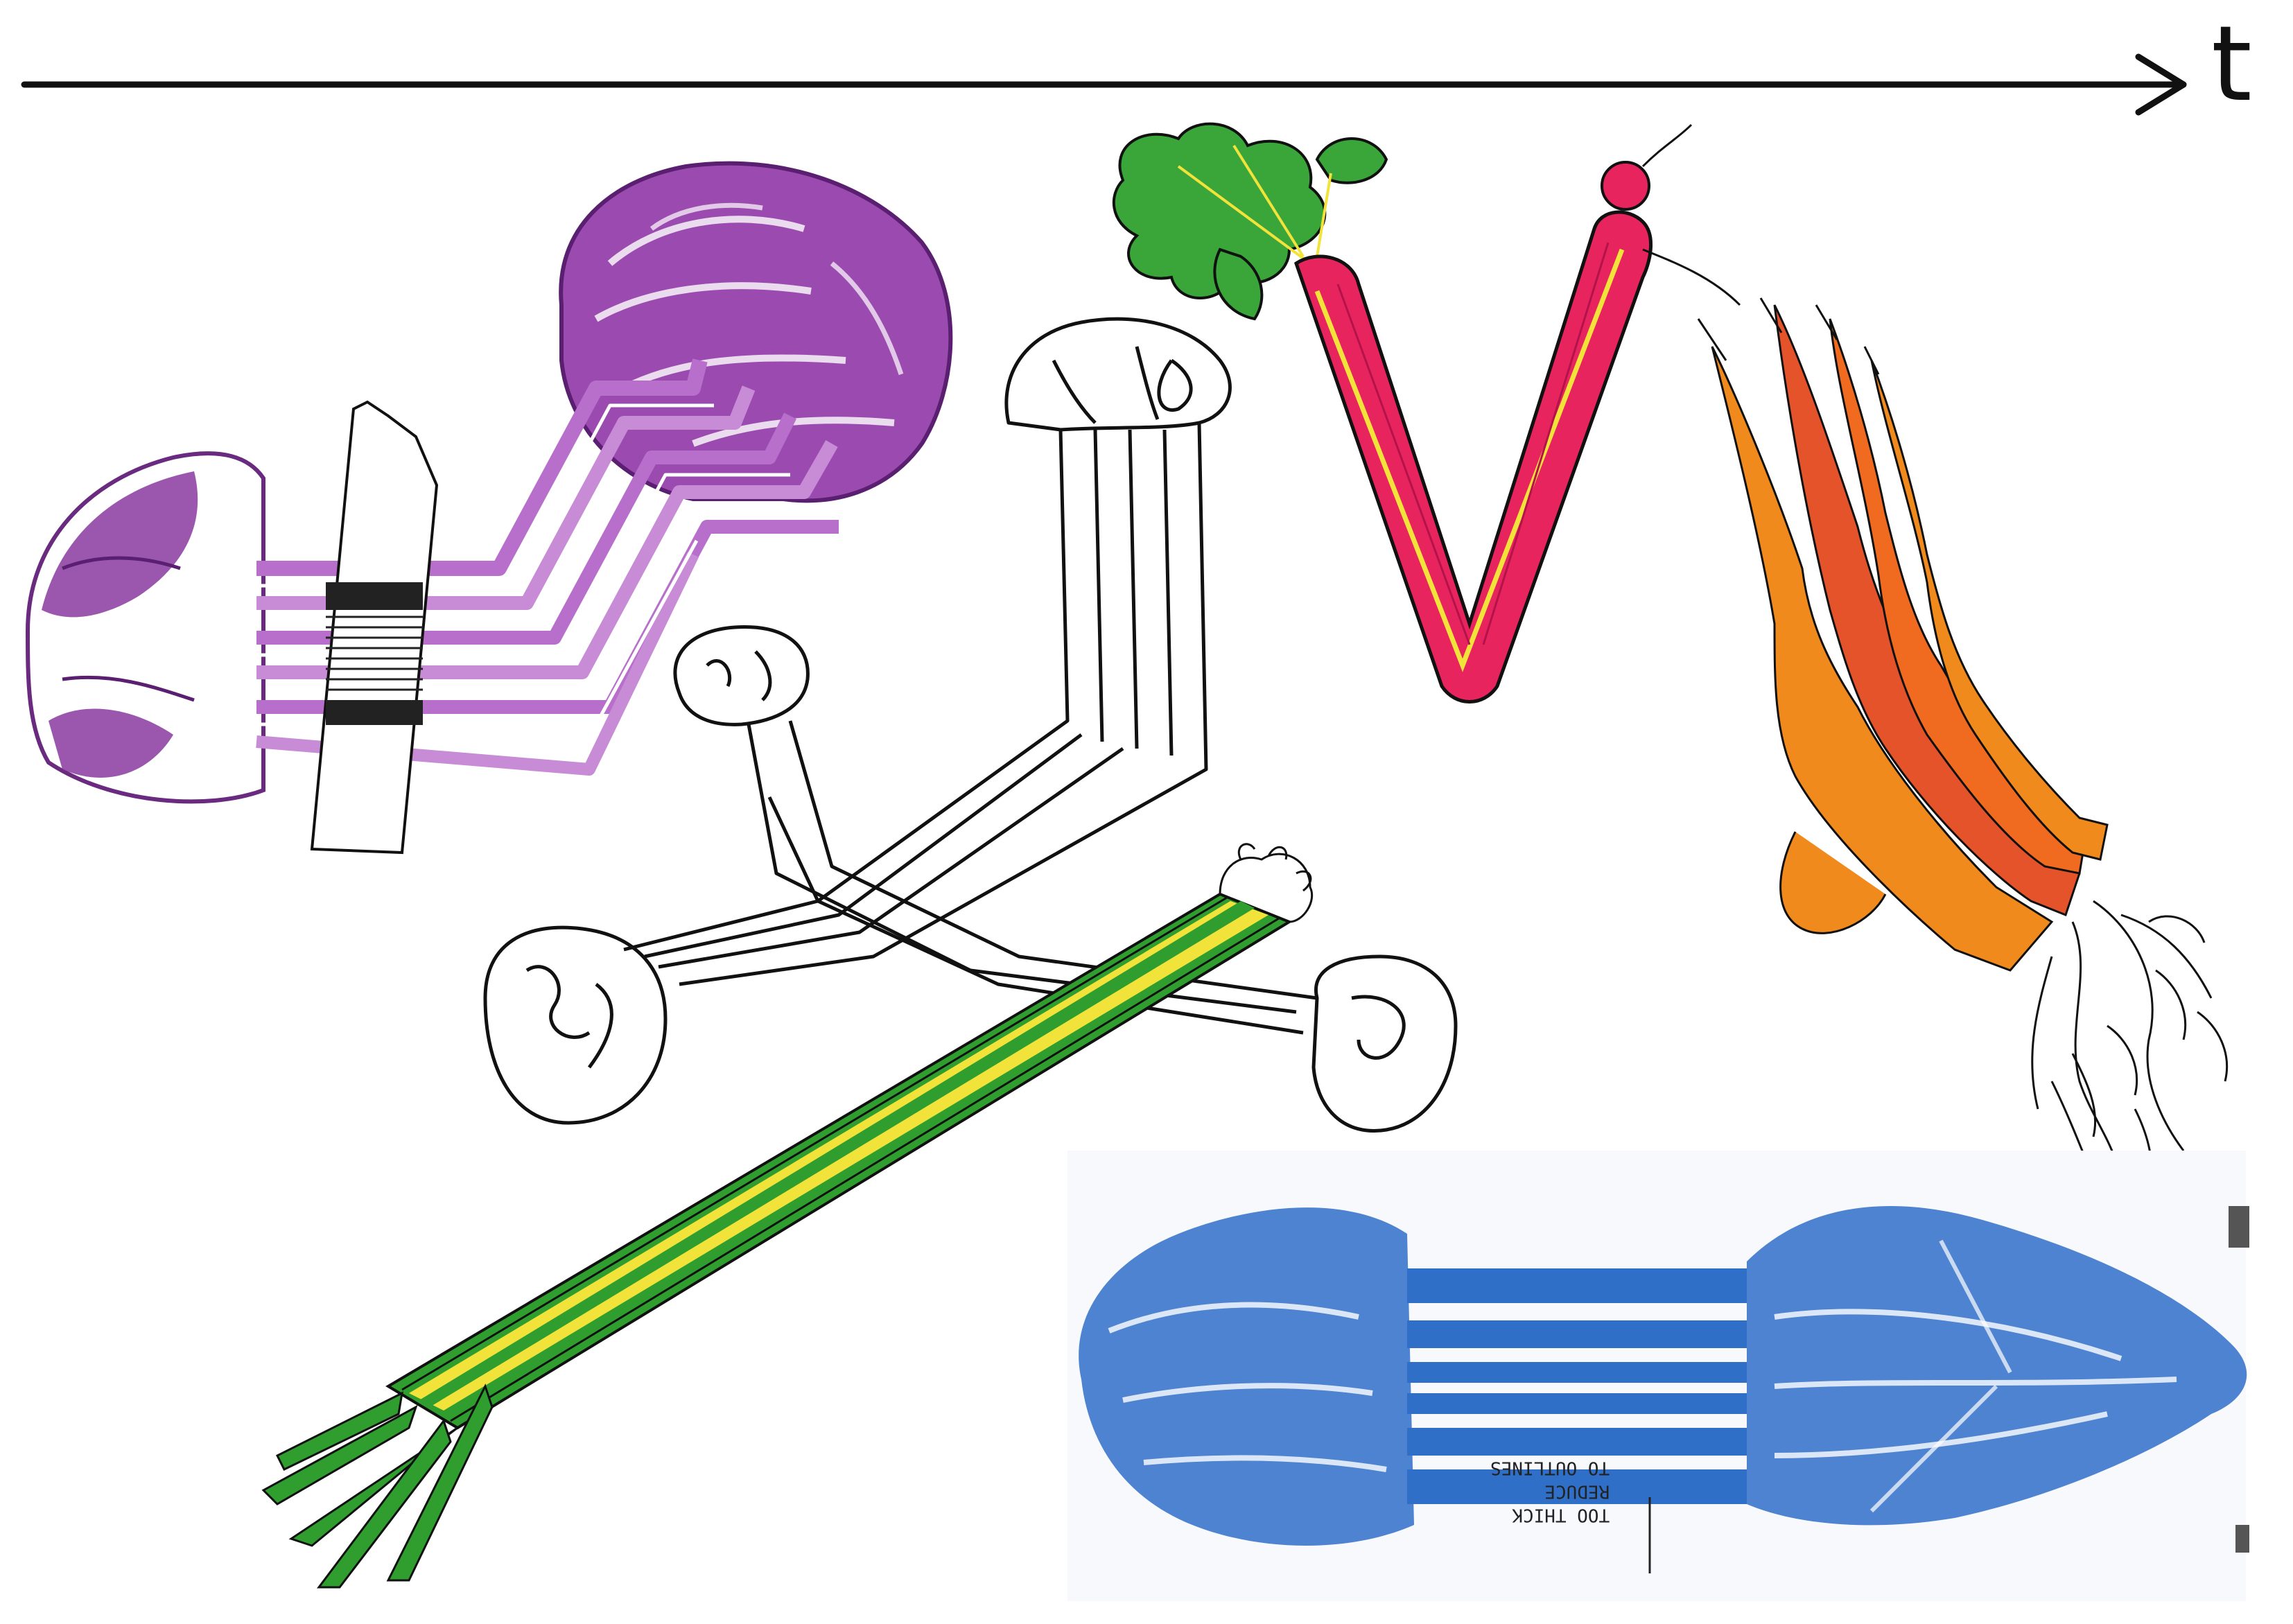 The image size is (2293, 1624). What do you see at coordinates (2231, 64) in the screenshot?
I see `time-axis-label: t` at bounding box center [2231, 64].